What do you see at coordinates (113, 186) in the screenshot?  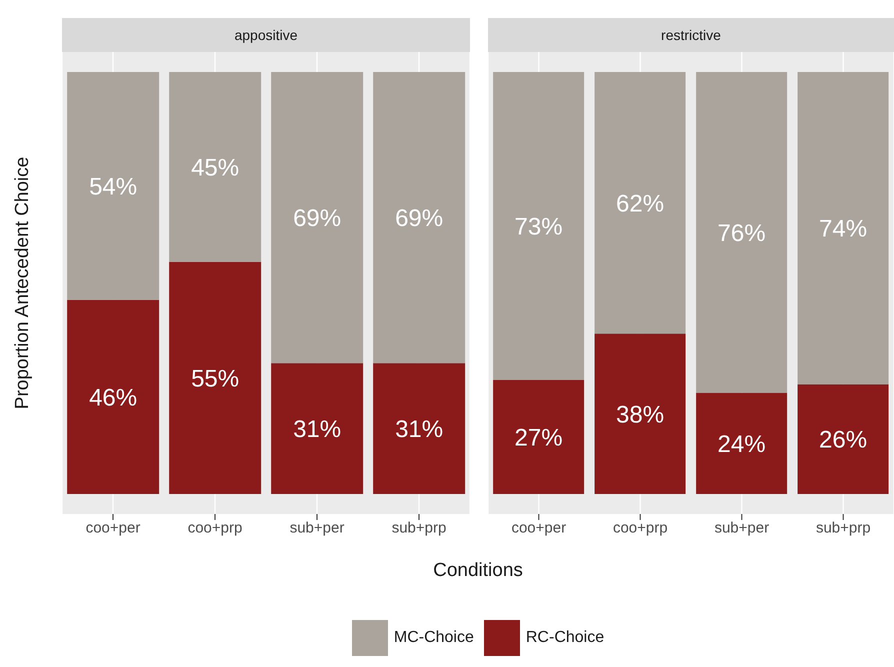 I see `data-label: 54%` at bounding box center [113, 186].